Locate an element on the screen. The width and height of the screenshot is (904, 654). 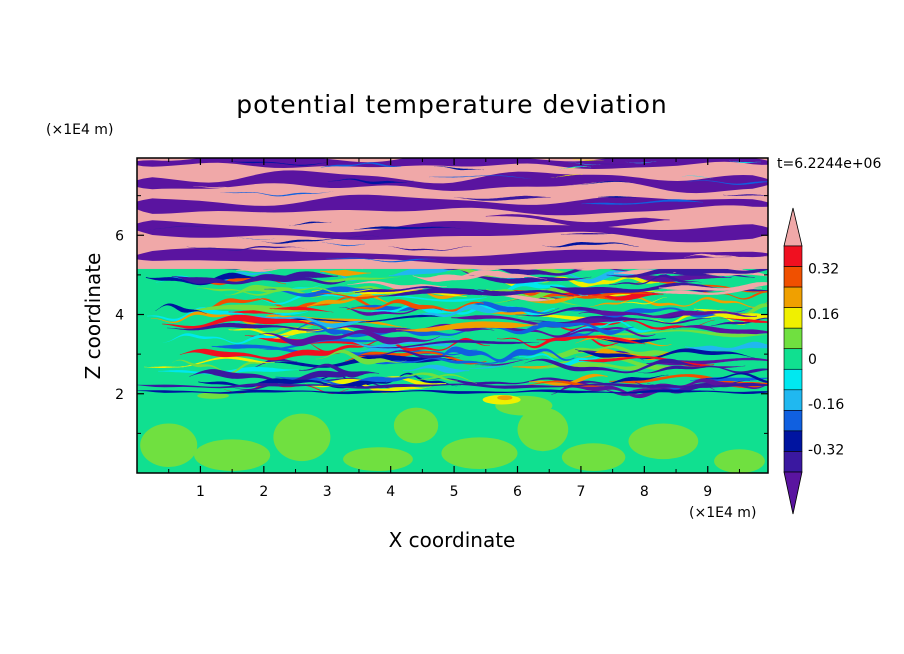
x-tick-label: 8 is located at coordinates (644, 492).